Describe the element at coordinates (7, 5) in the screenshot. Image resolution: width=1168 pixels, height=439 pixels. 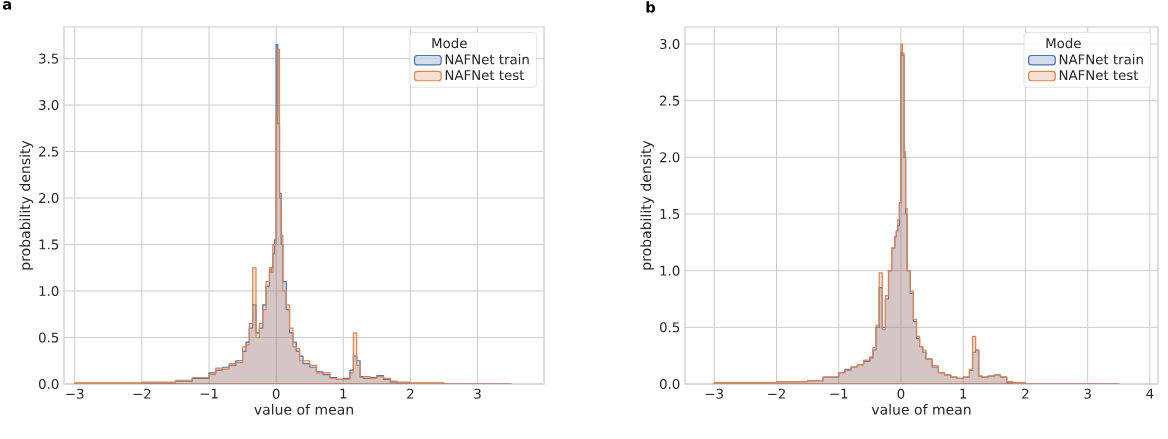
I see `chart-title: a` at that location.